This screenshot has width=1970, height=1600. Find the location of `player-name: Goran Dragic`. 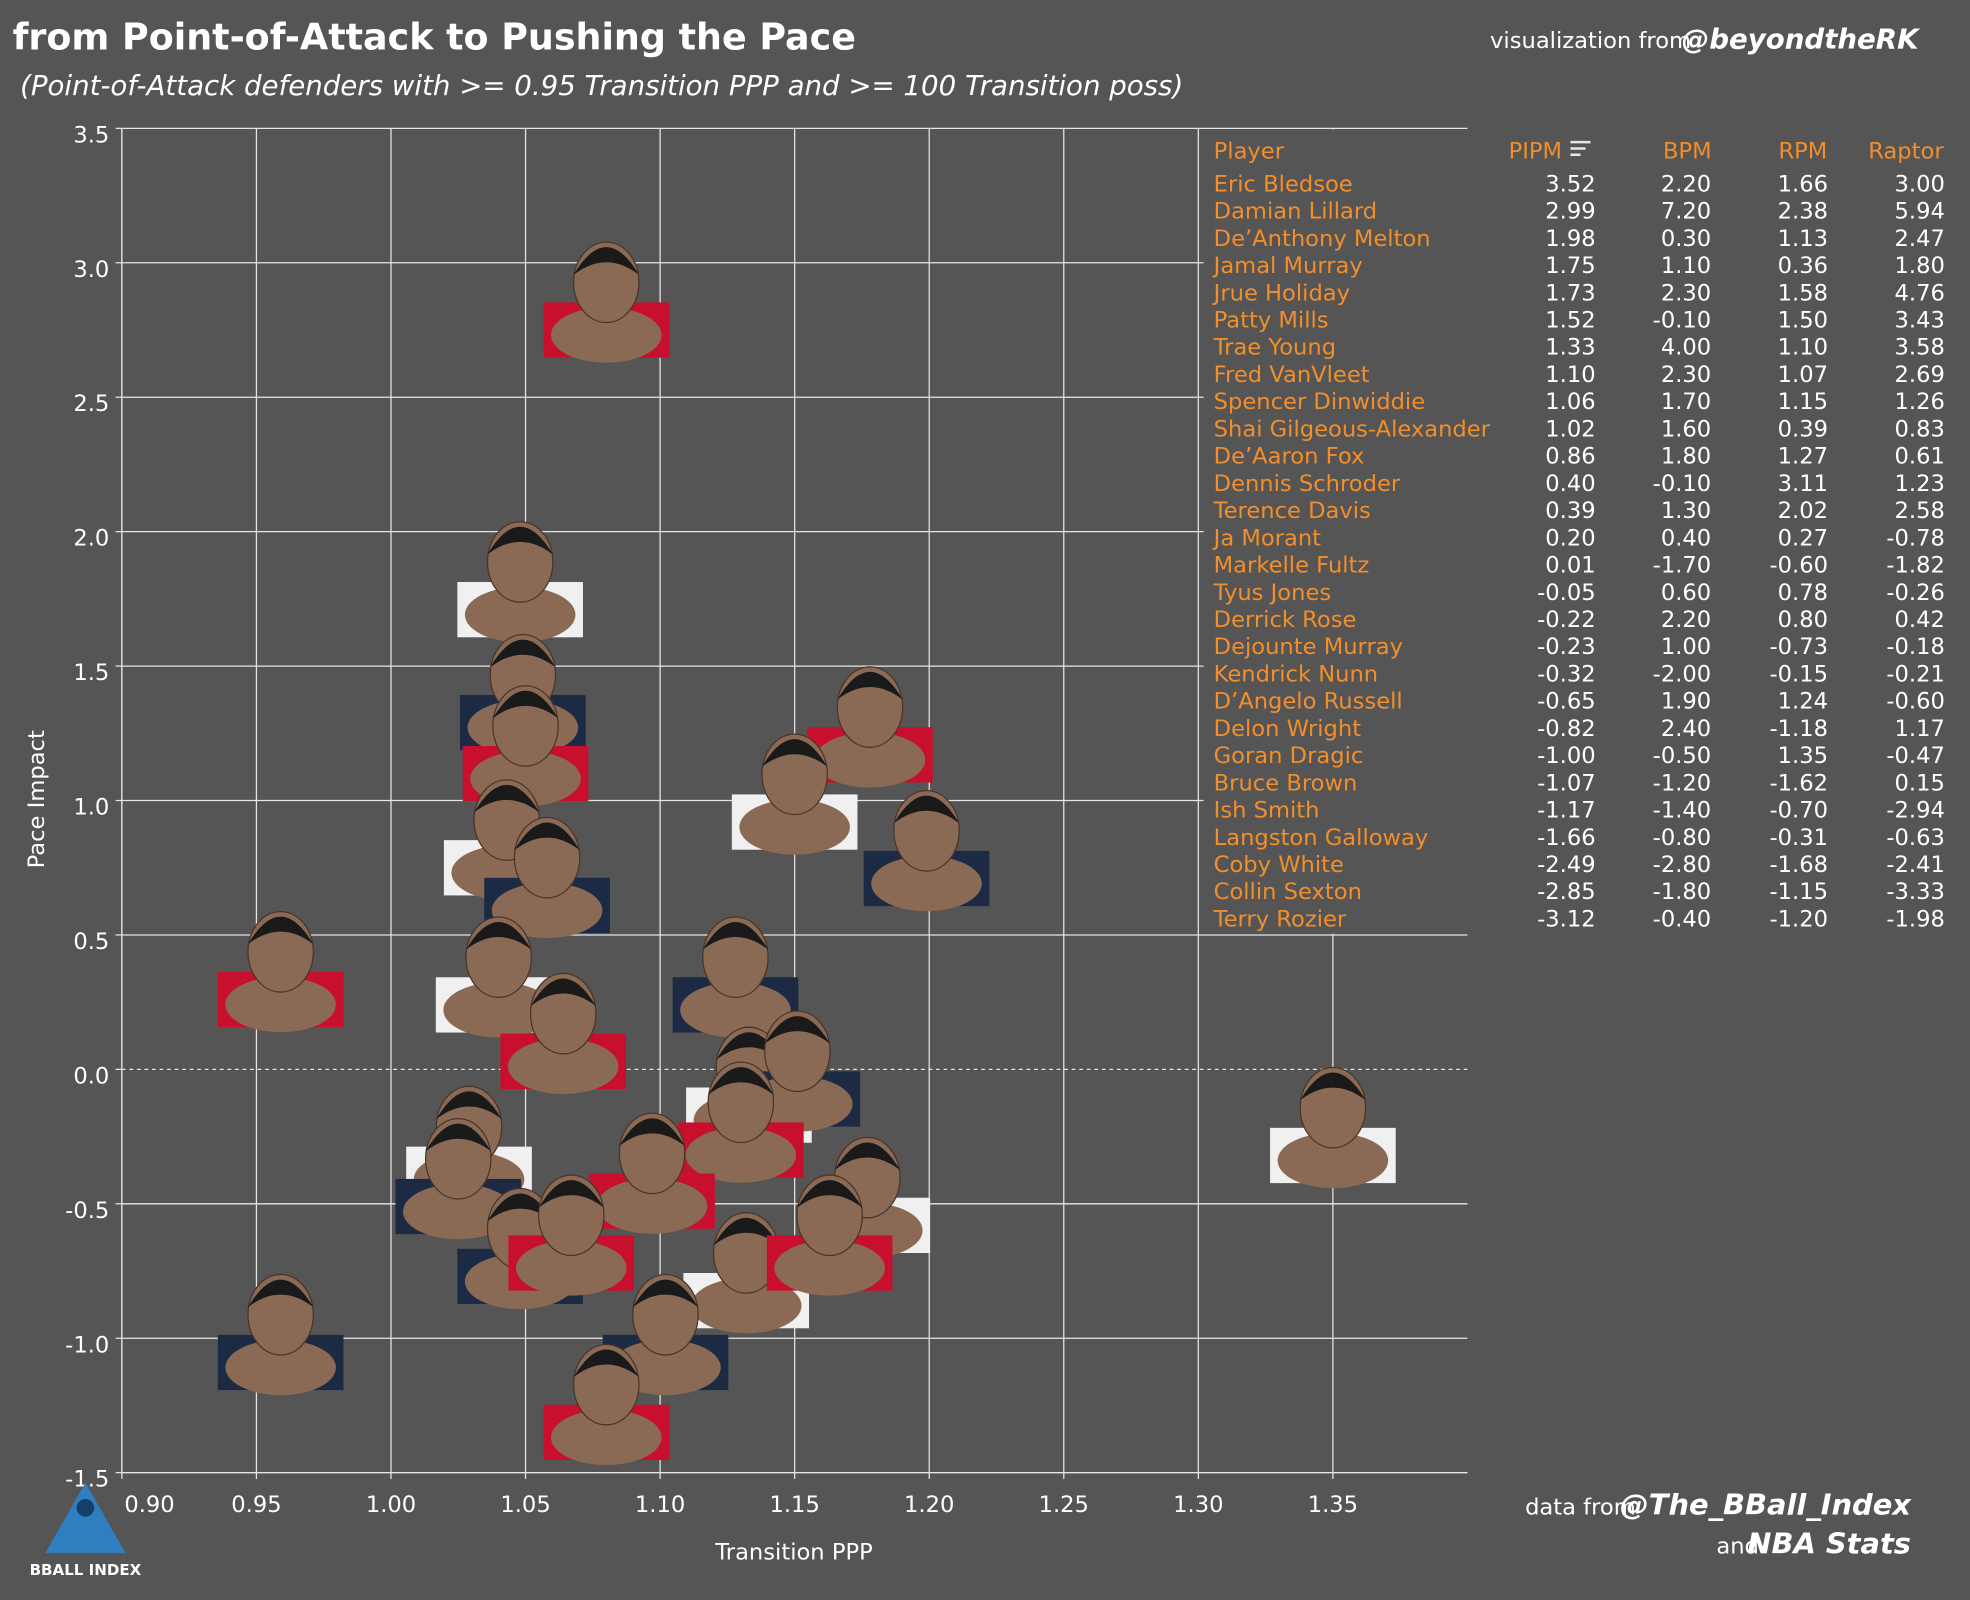

player-name: Goran Dragic is located at coordinates (1289, 756).